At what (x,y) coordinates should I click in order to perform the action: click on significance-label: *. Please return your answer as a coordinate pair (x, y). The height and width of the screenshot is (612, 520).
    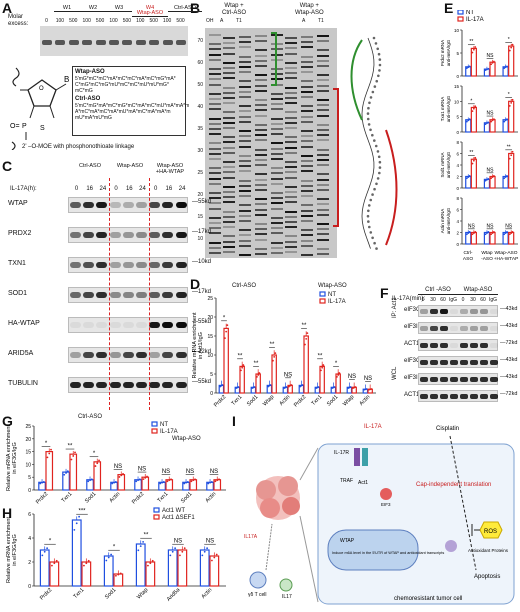
    Looking at the image, I should click on (50, 542).